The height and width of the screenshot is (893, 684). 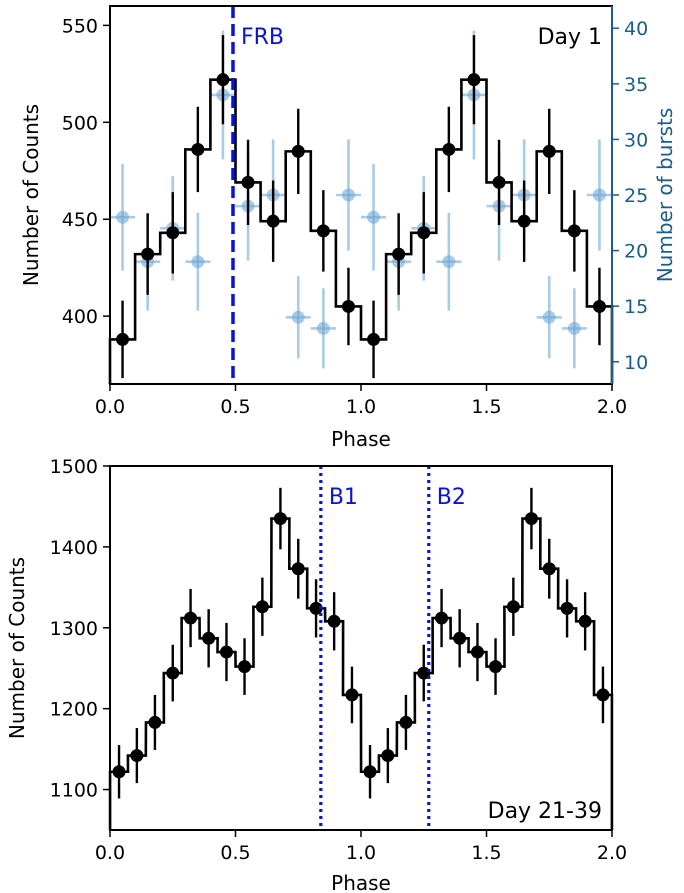 I want to click on y-tick-label: 1200, so click(x=74, y=710).